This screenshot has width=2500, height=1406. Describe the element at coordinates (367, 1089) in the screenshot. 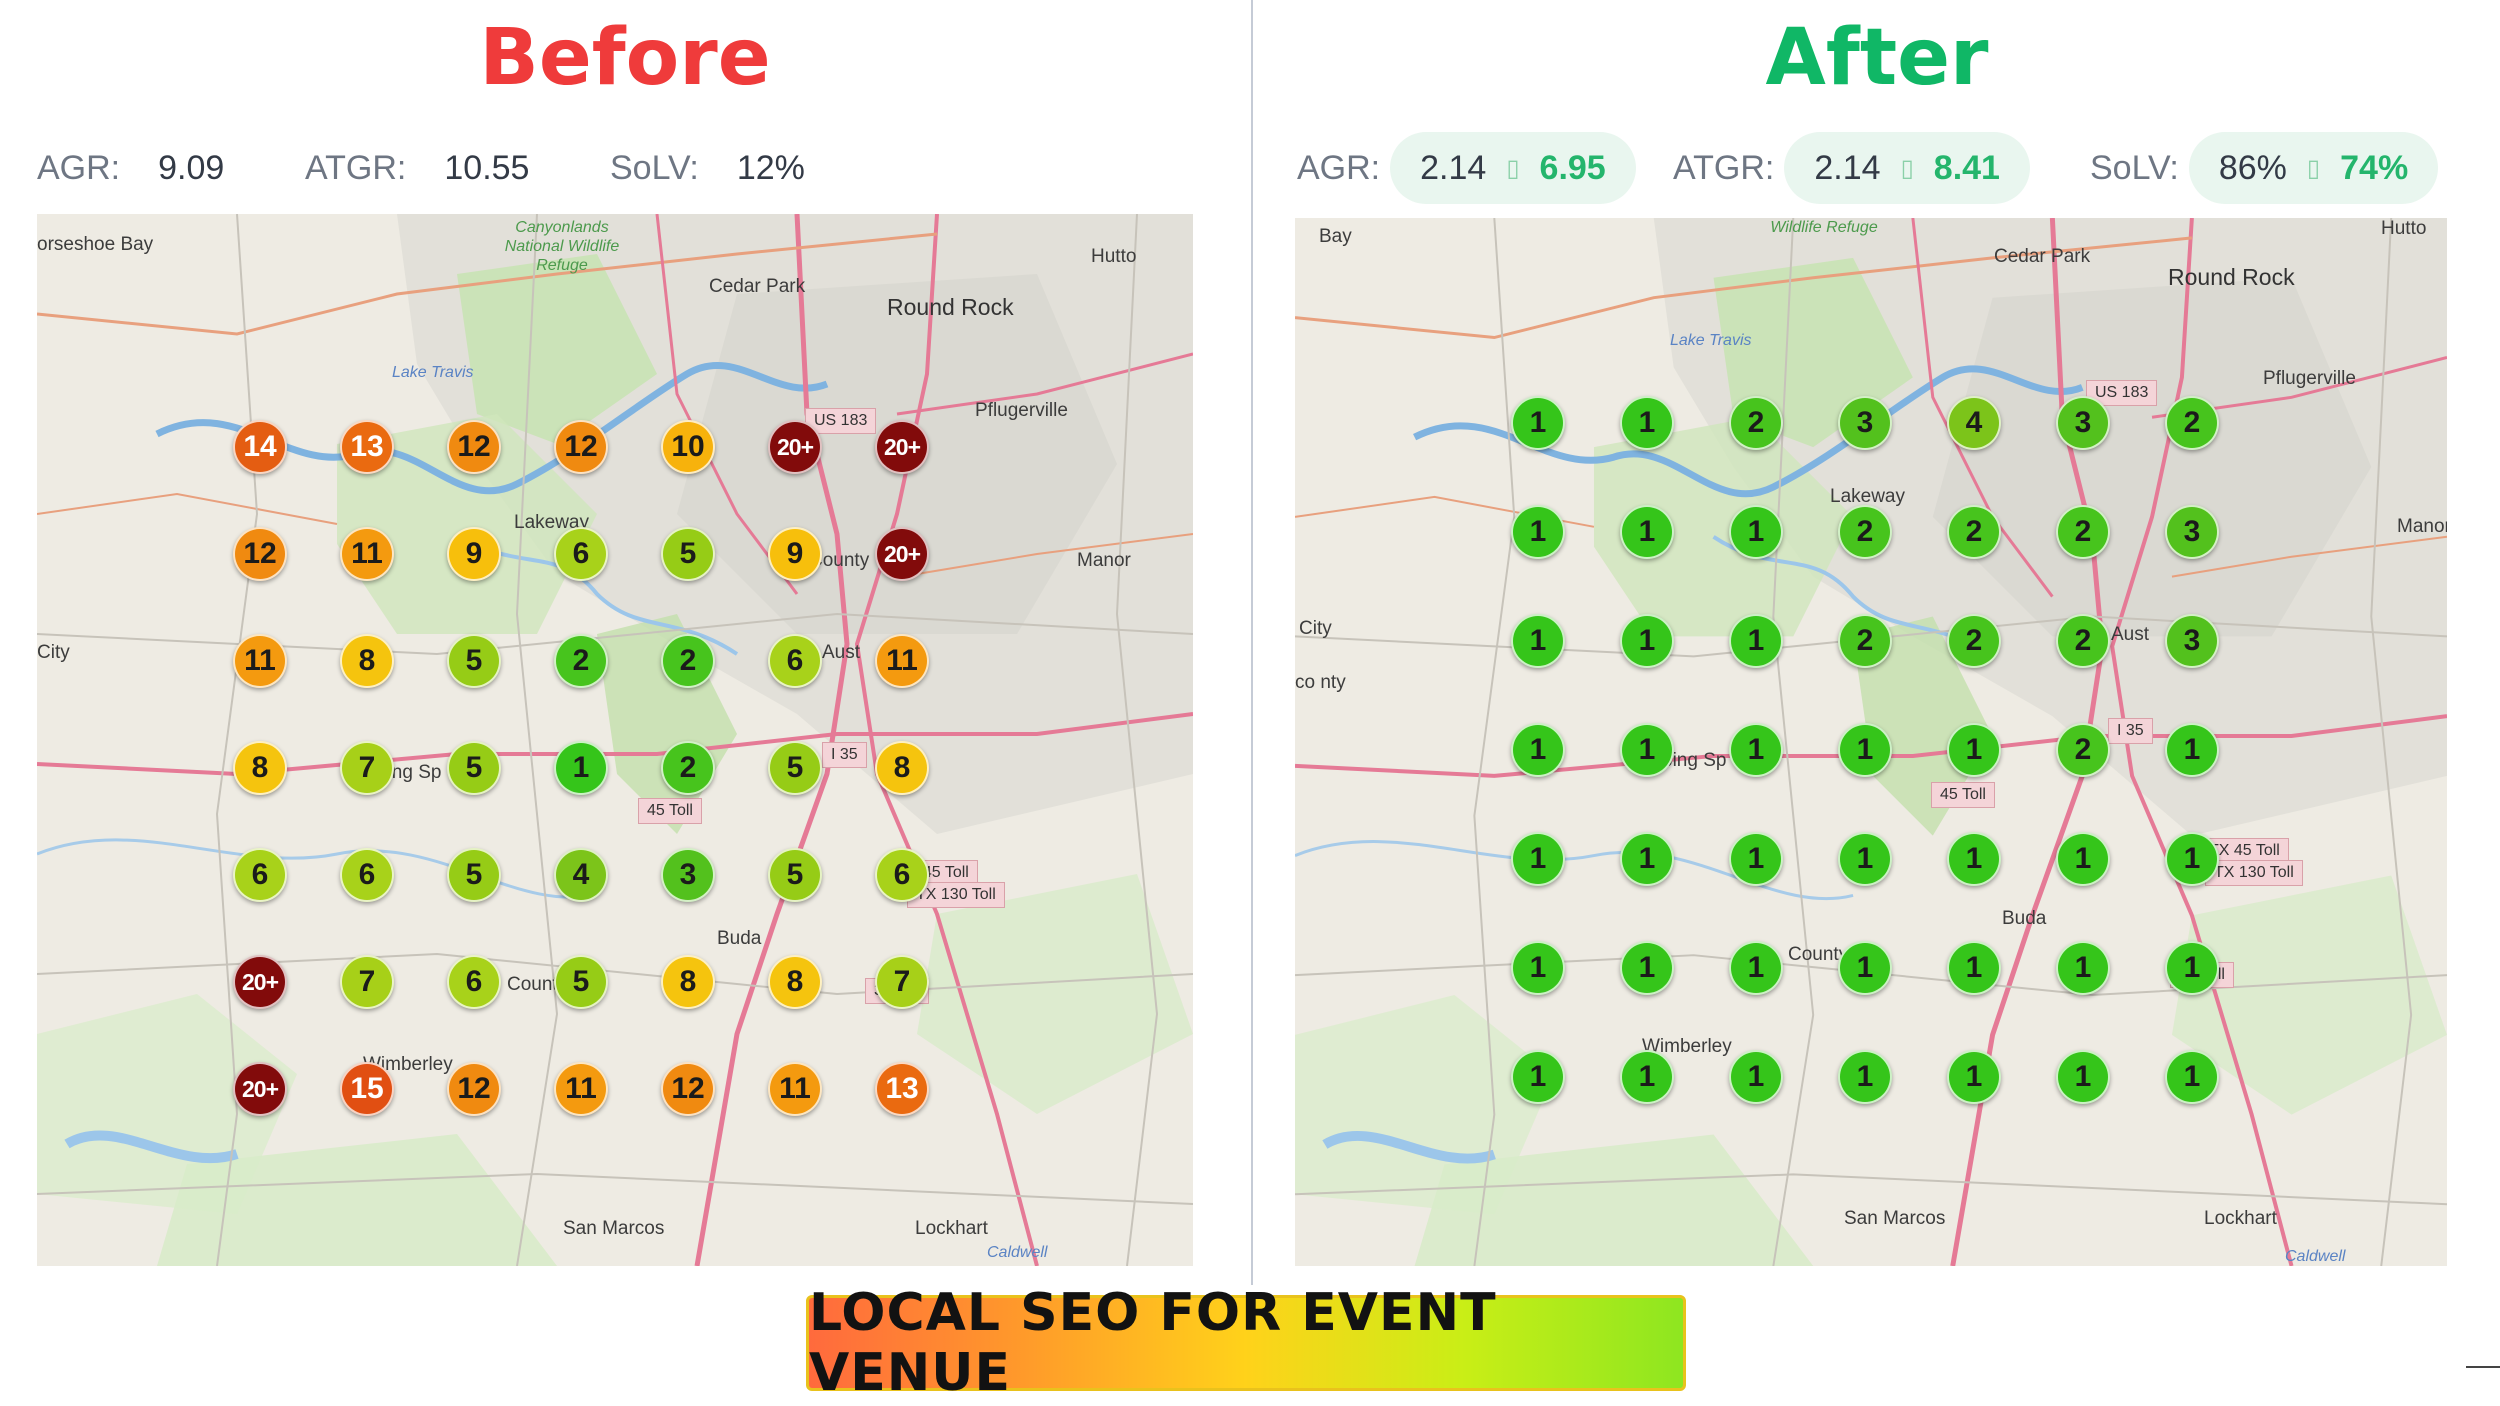

I see `rank-pin: 15` at that location.